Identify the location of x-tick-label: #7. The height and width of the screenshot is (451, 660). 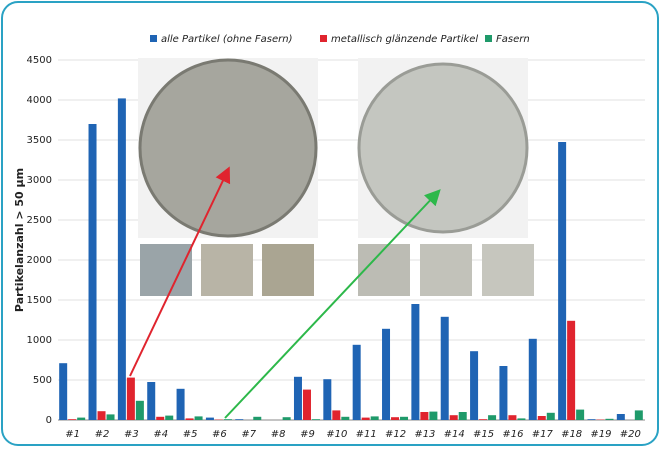
(248, 434).